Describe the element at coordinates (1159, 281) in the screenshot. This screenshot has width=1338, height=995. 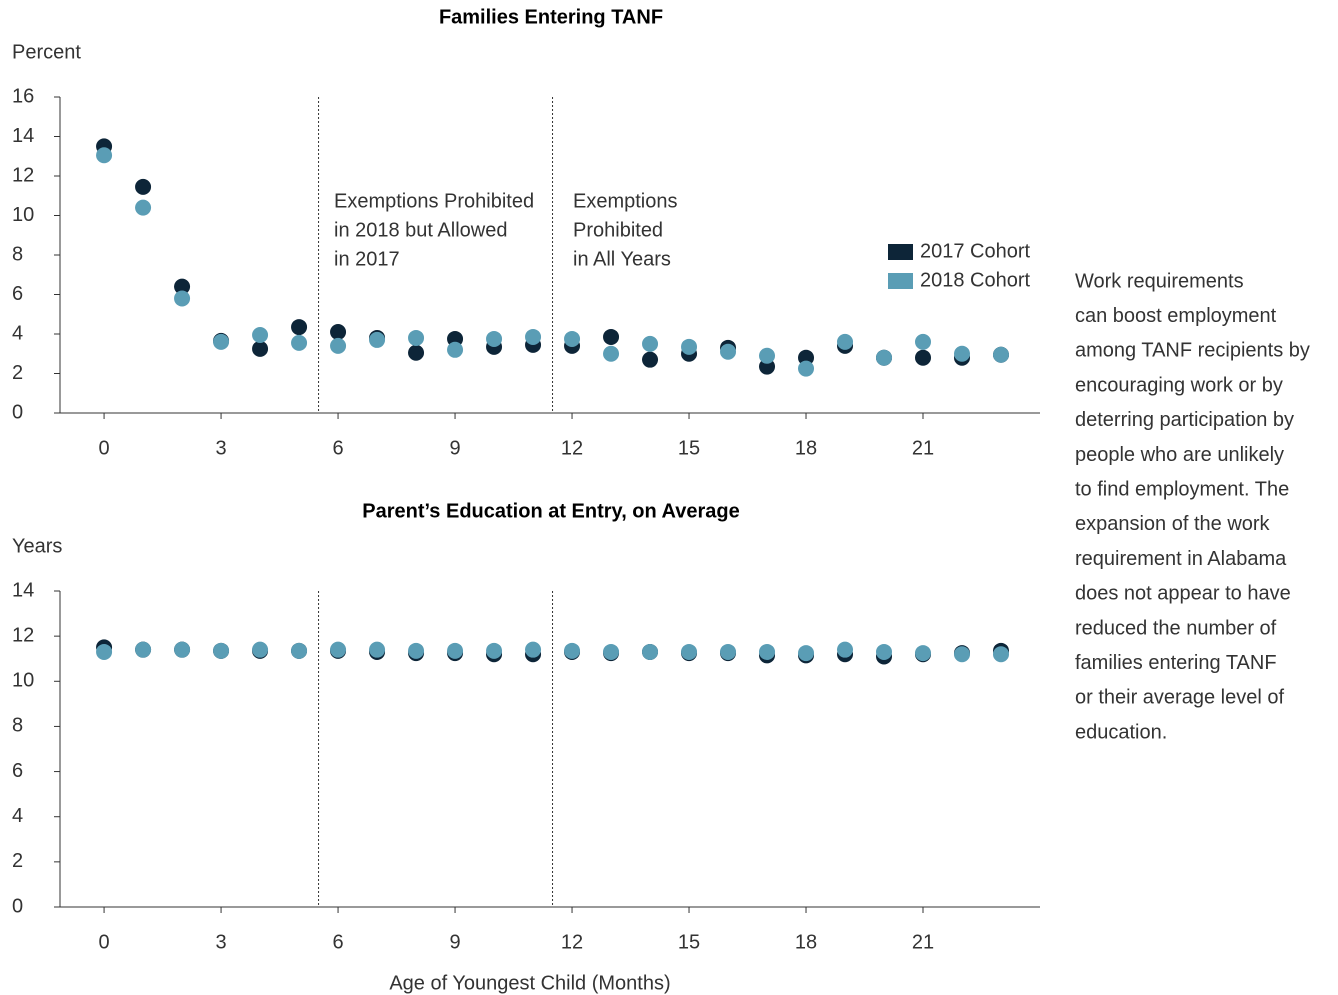
I see `side-note: Work requirements` at that location.